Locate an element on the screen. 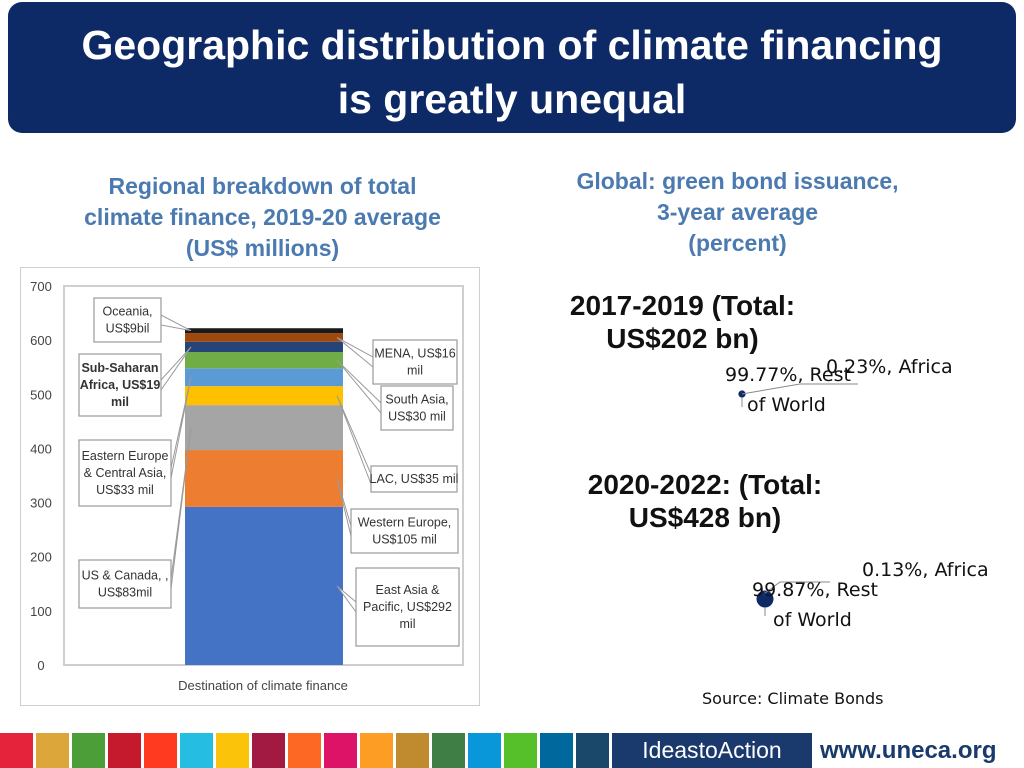  y-tick-label-0: 0 is located at coordinates (40, 665).